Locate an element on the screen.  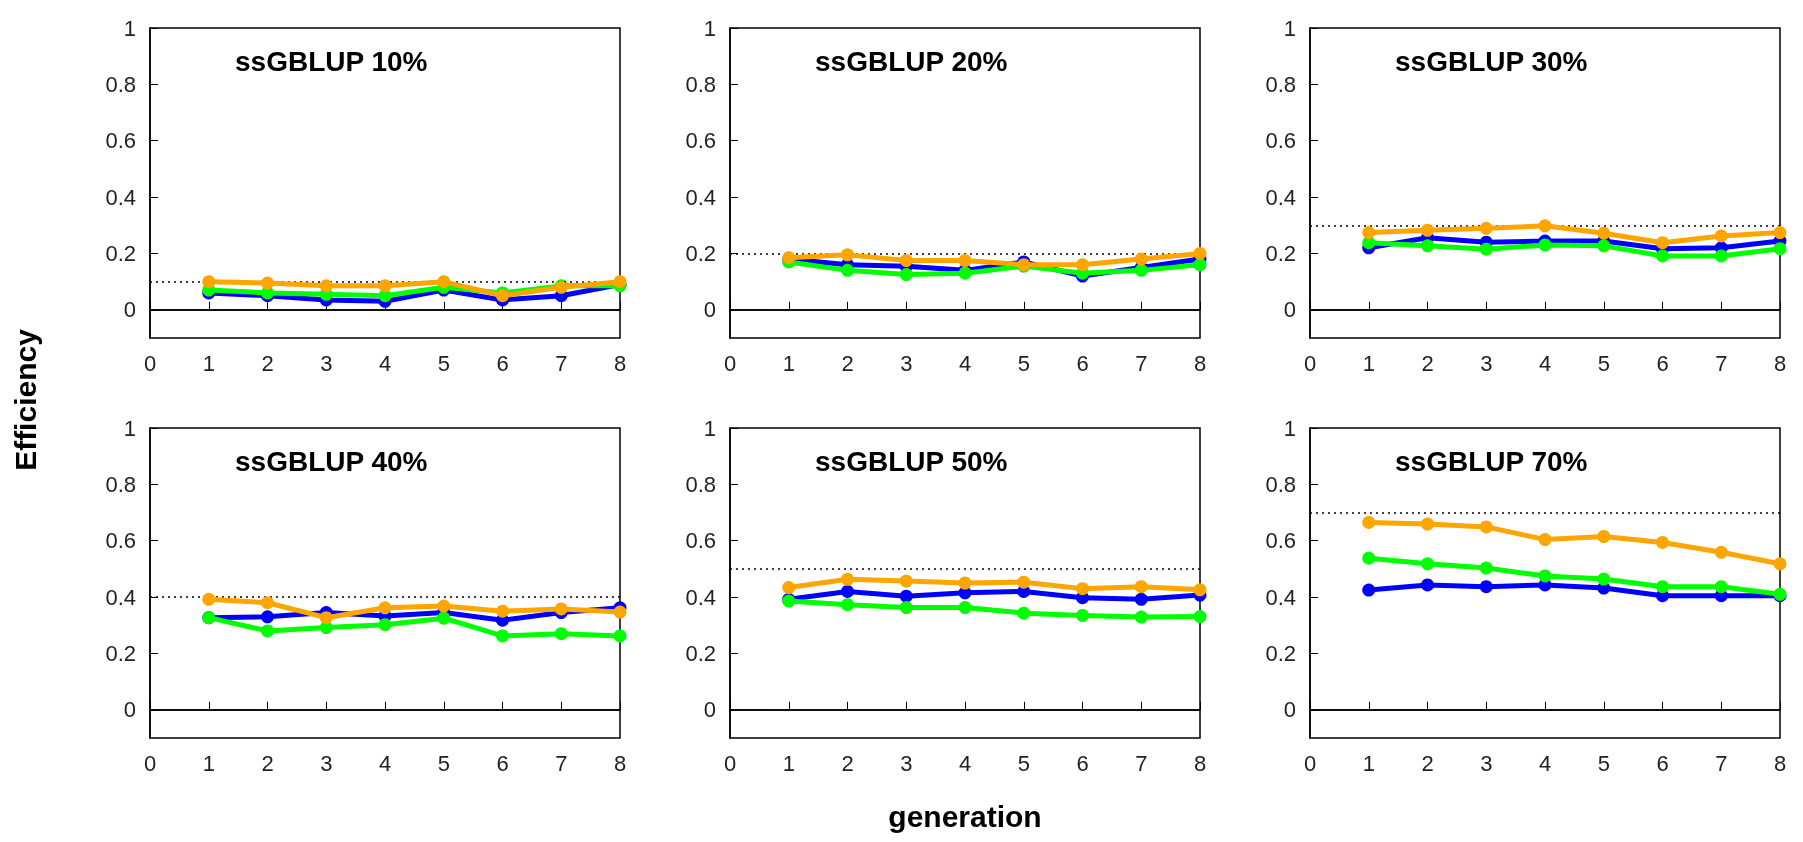
text: ssGBLUP 70% is located at coordinates (1491, 461).